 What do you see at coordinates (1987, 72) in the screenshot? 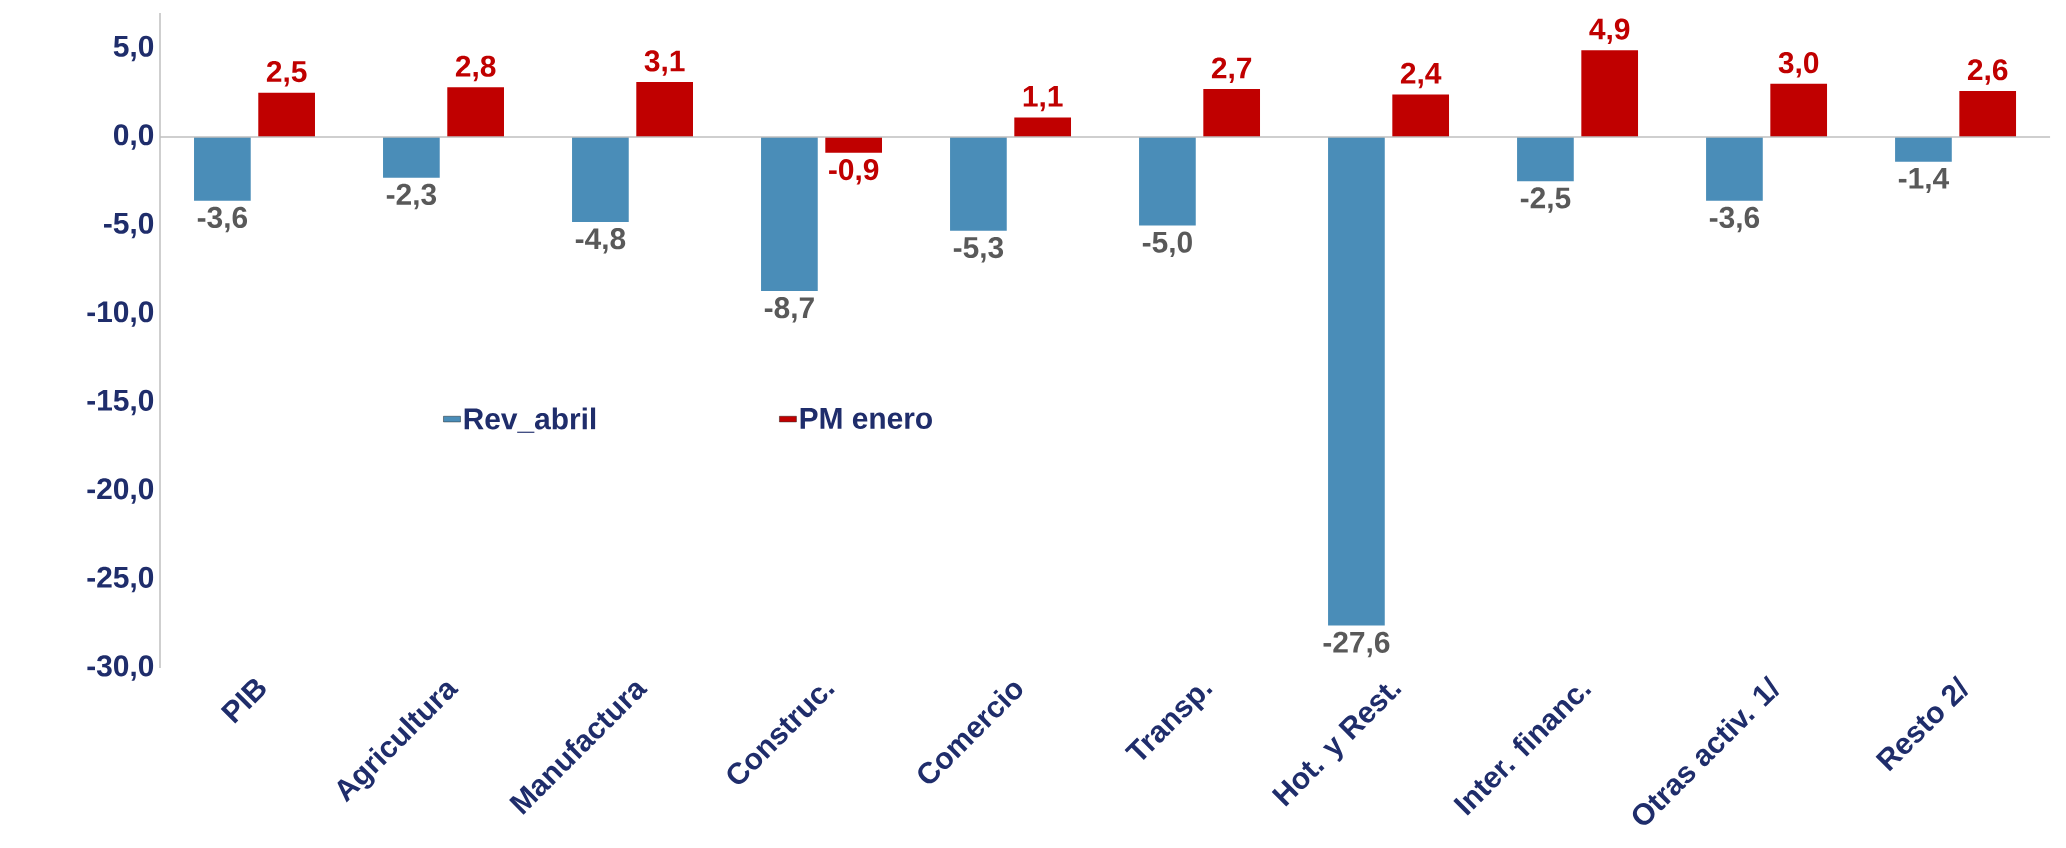
I see `data-label: 2,6` at bounding box center [1987, 72].